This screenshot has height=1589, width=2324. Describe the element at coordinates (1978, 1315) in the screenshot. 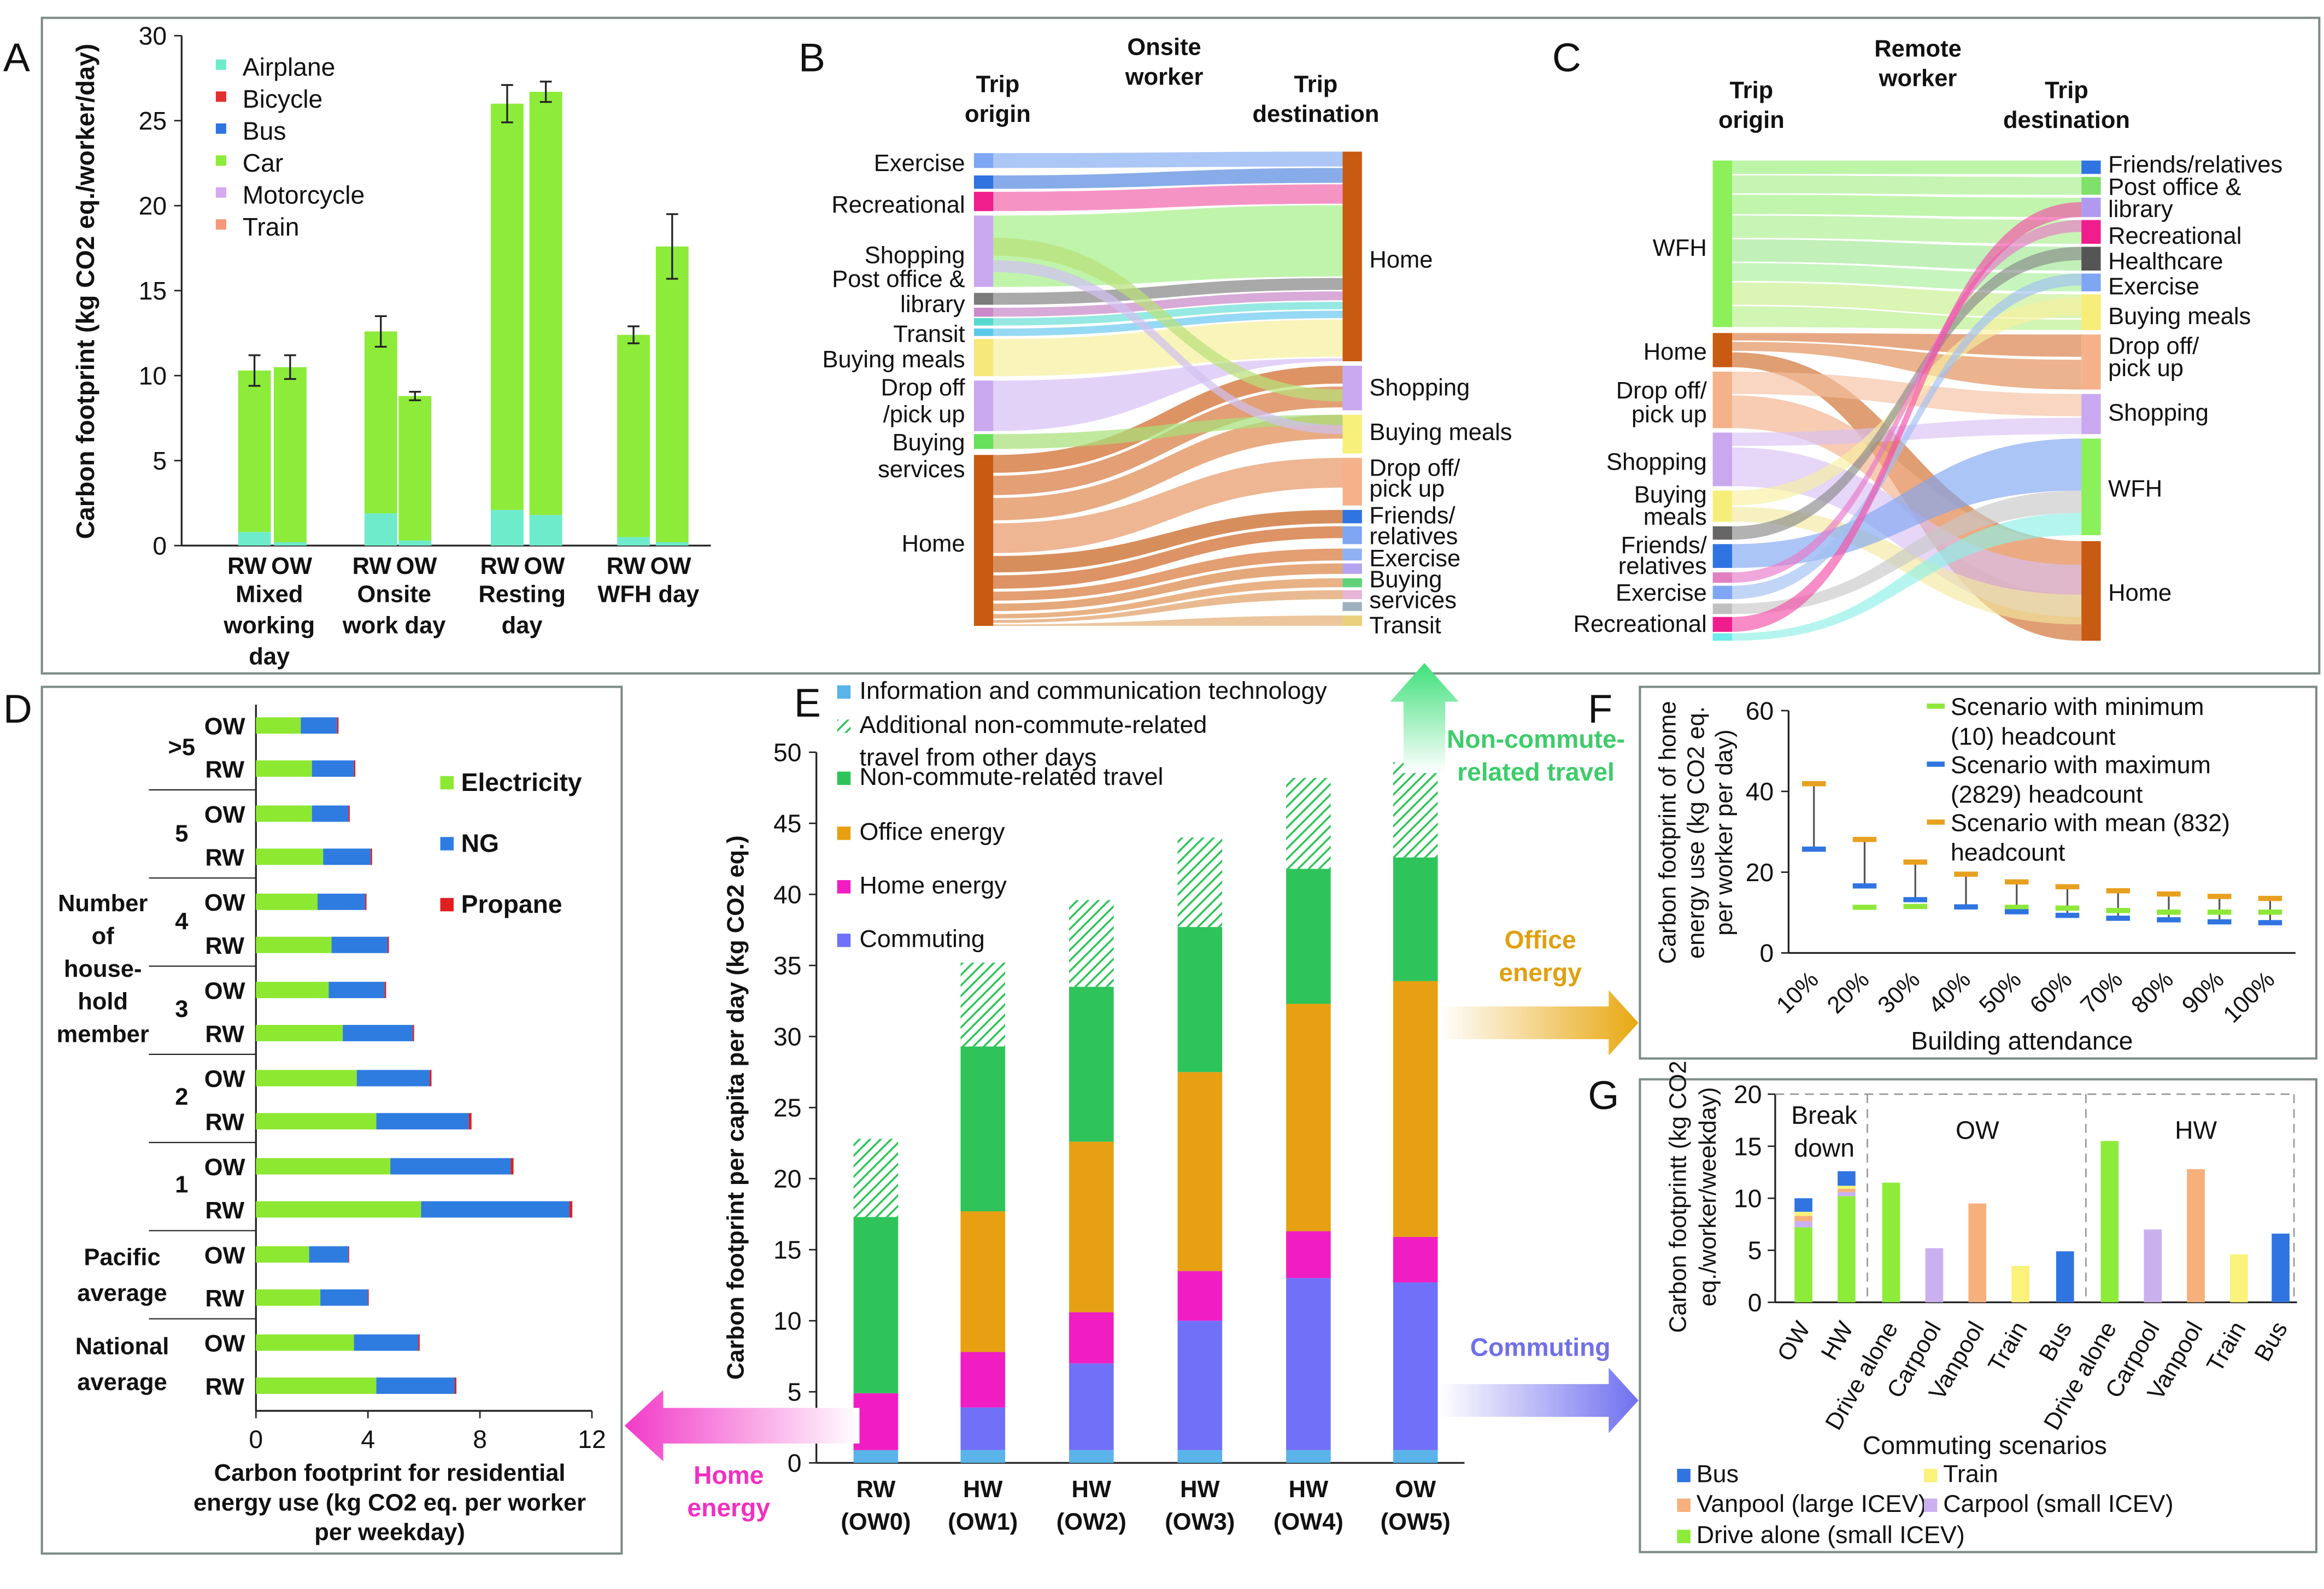

I see `frame-panel-g` at that location.